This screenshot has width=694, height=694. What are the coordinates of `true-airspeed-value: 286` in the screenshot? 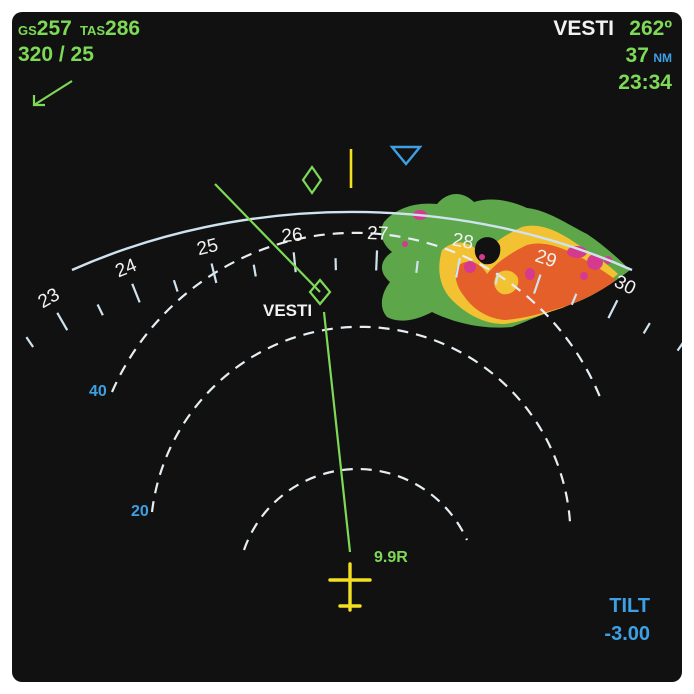 It's located at (123, 28).